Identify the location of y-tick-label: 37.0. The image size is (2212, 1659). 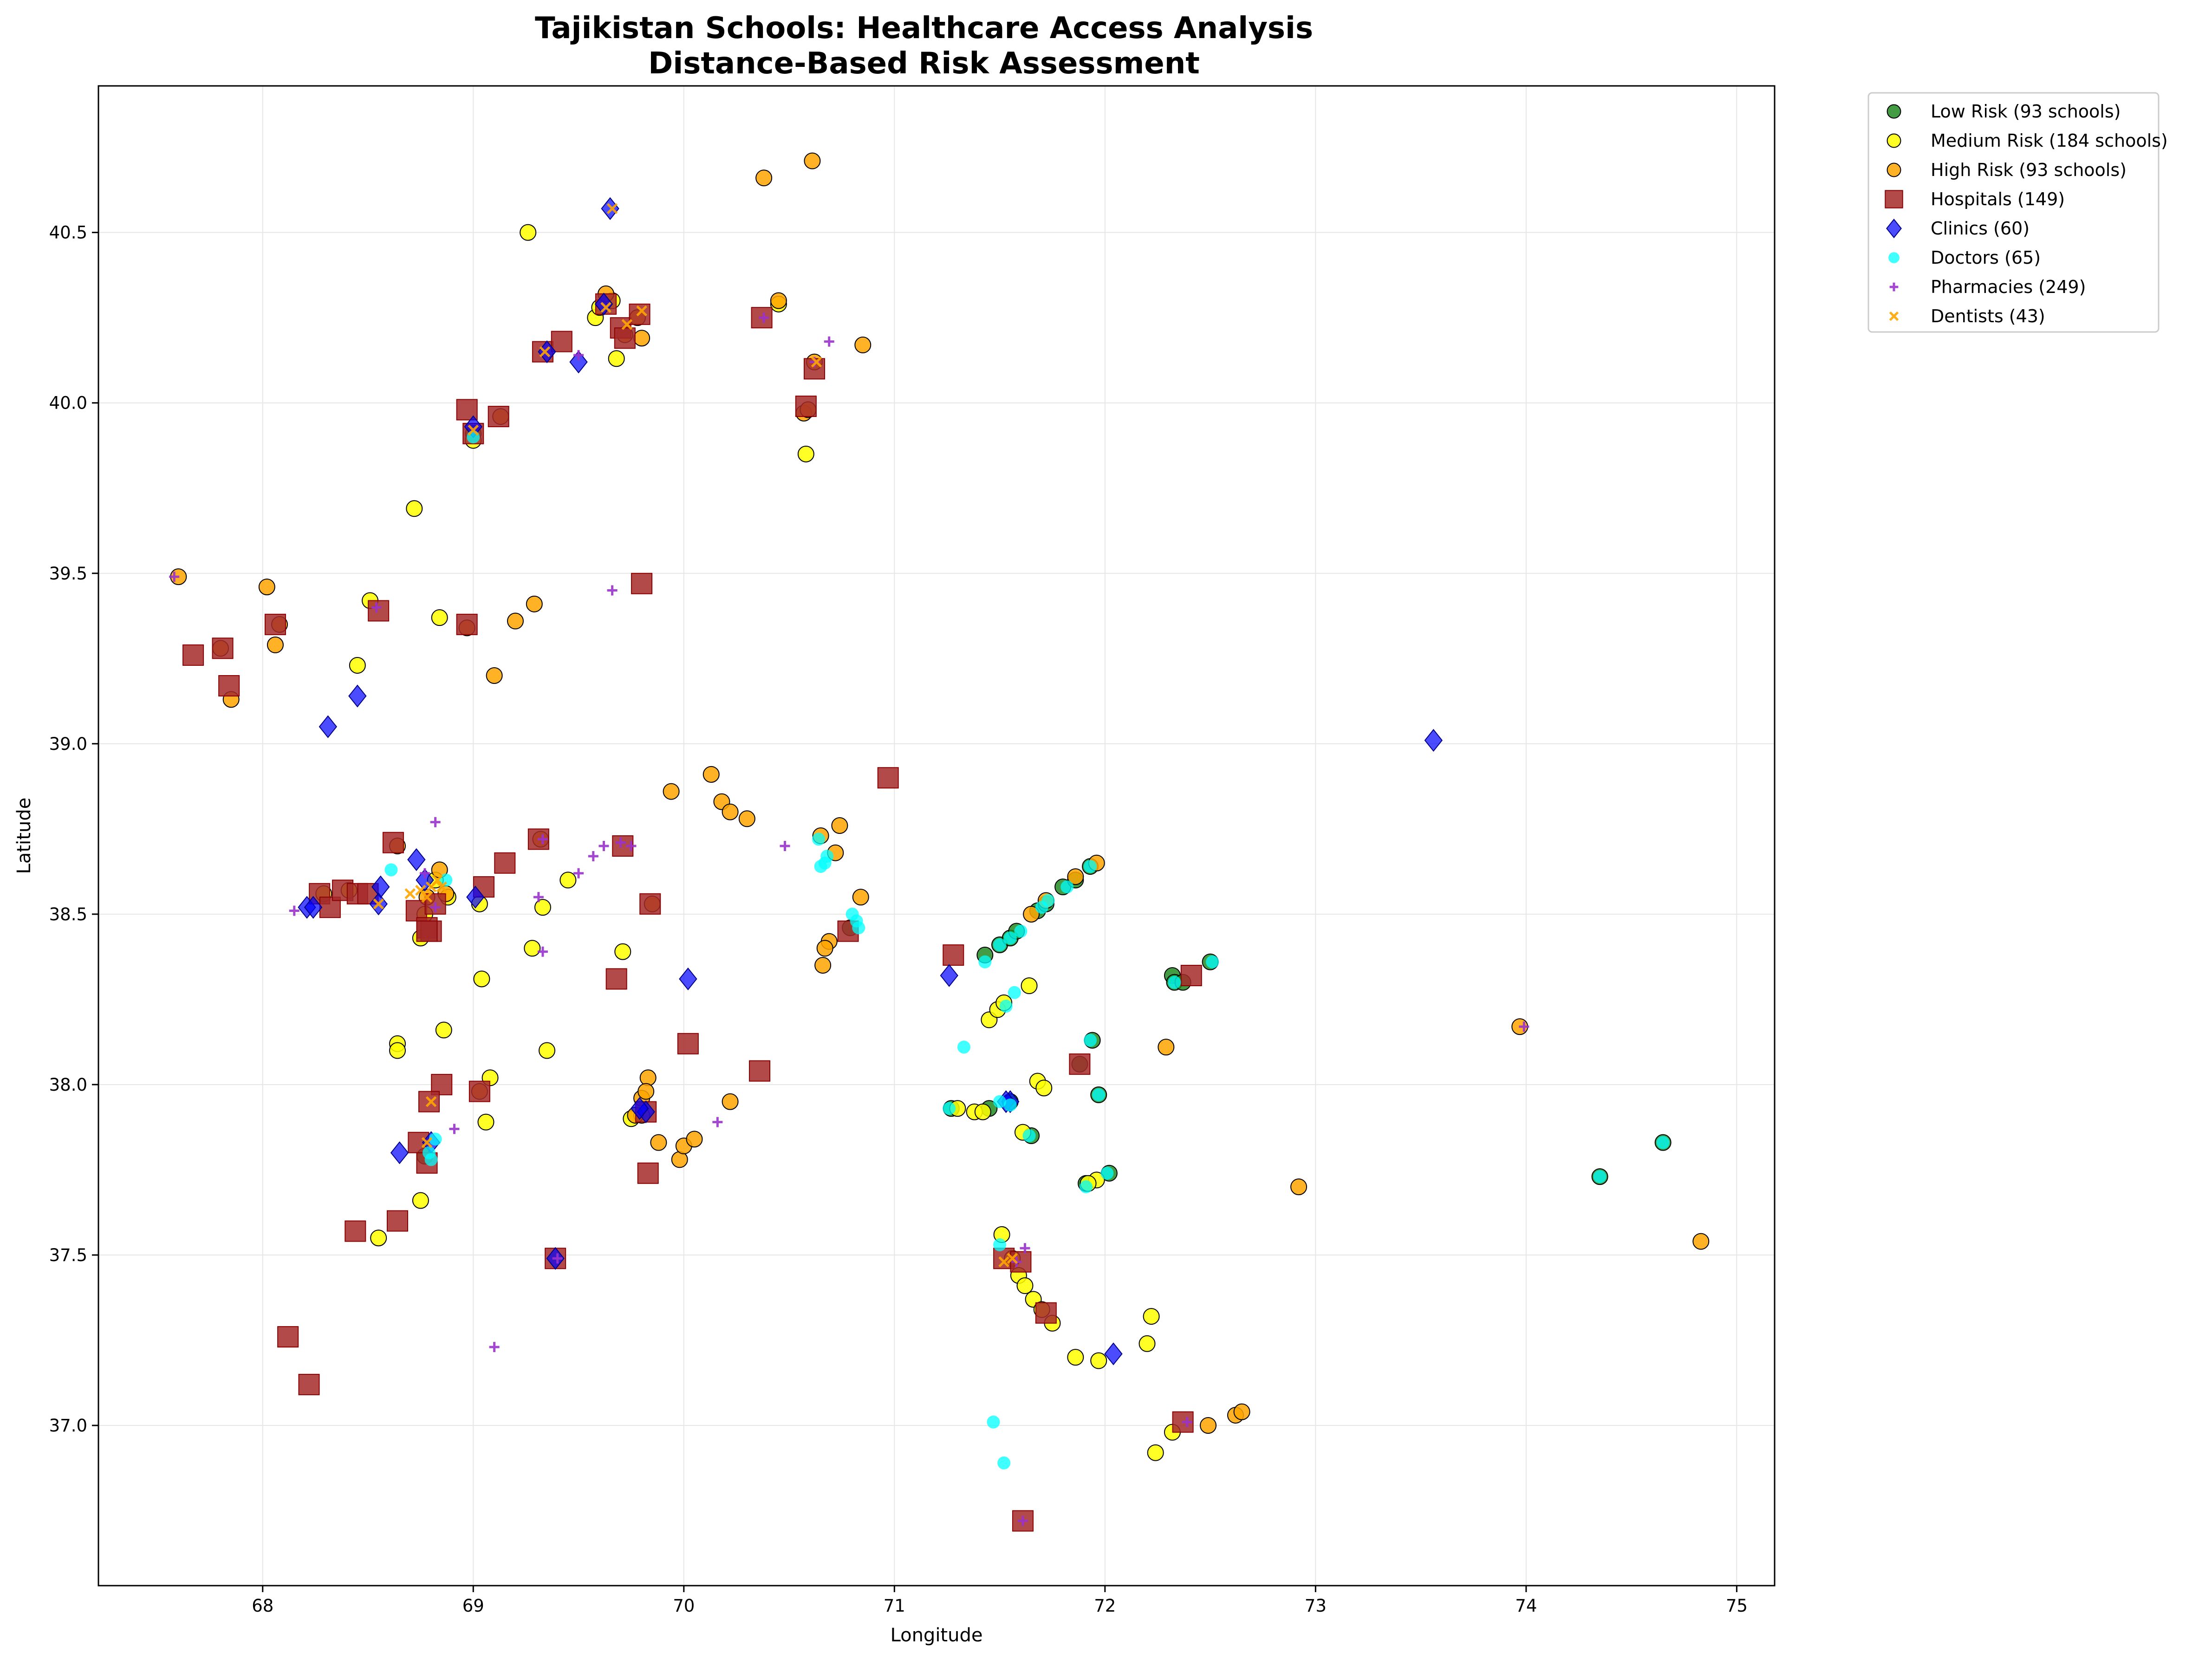
(68, 1426).